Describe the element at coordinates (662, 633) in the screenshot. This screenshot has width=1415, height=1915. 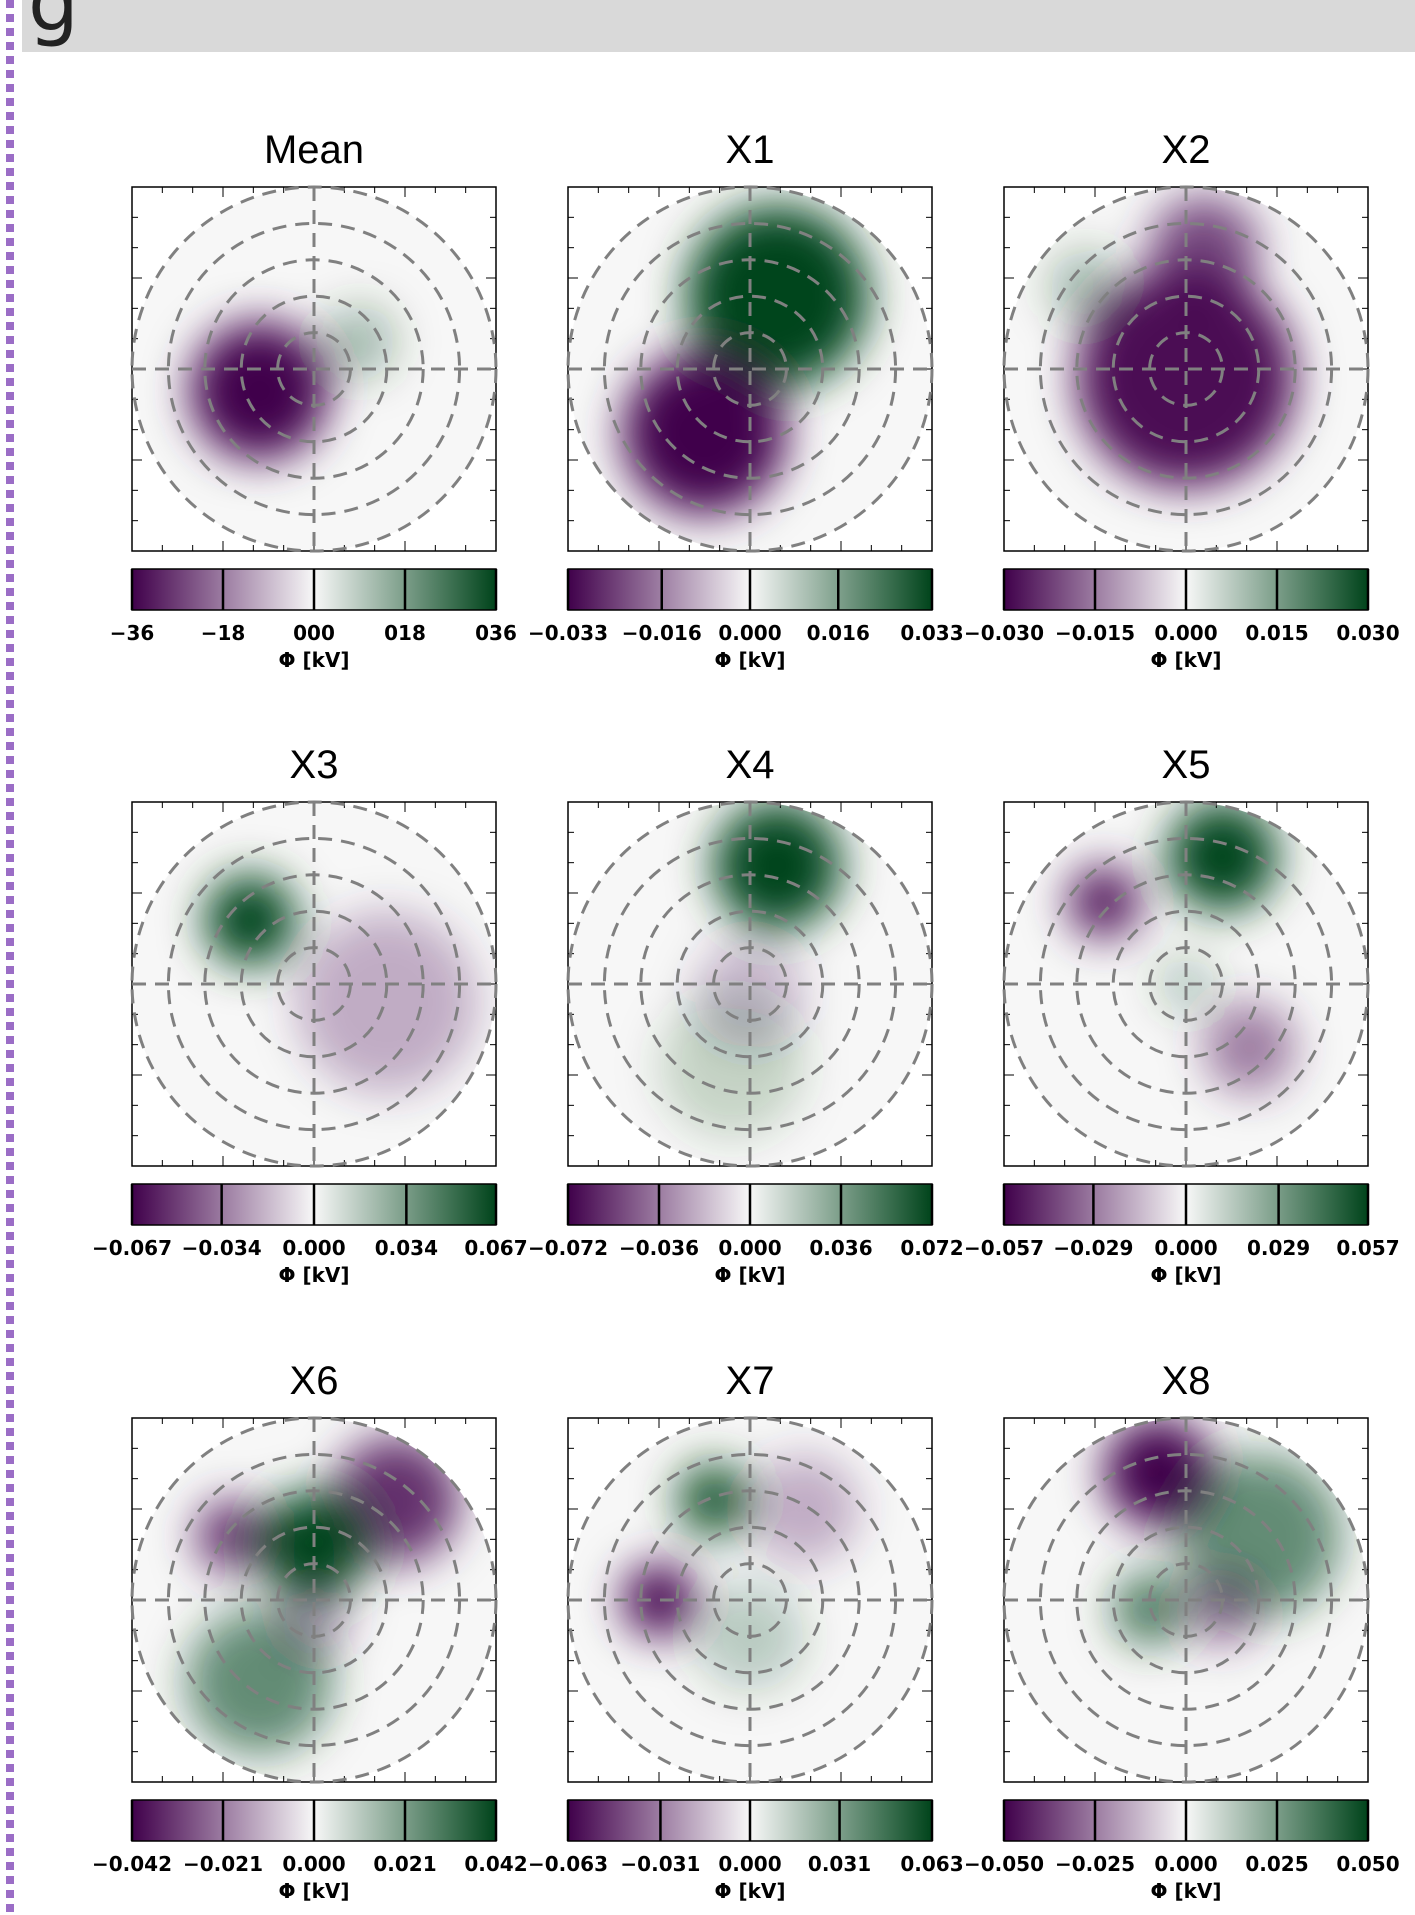
I see `colorbar-tick-label: −0.016` at that location.